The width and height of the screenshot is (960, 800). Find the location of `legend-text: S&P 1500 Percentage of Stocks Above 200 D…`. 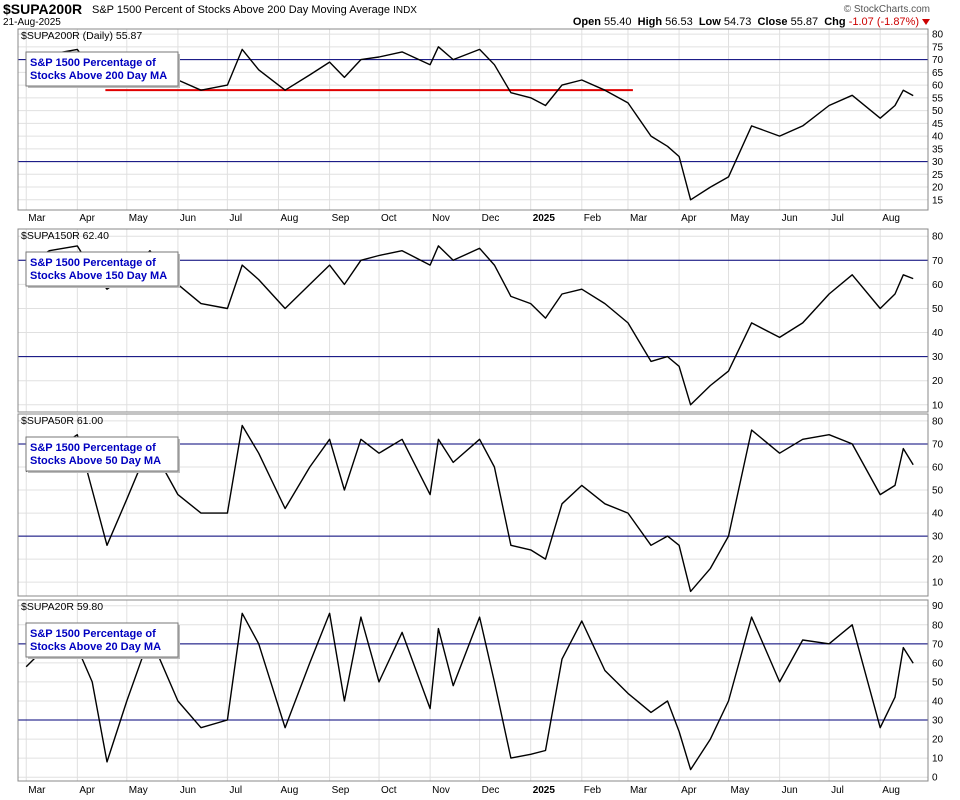

legend-text: S&P 1500 Percentage of Stocks Above 200 D… is located at coordinates (98, 69).